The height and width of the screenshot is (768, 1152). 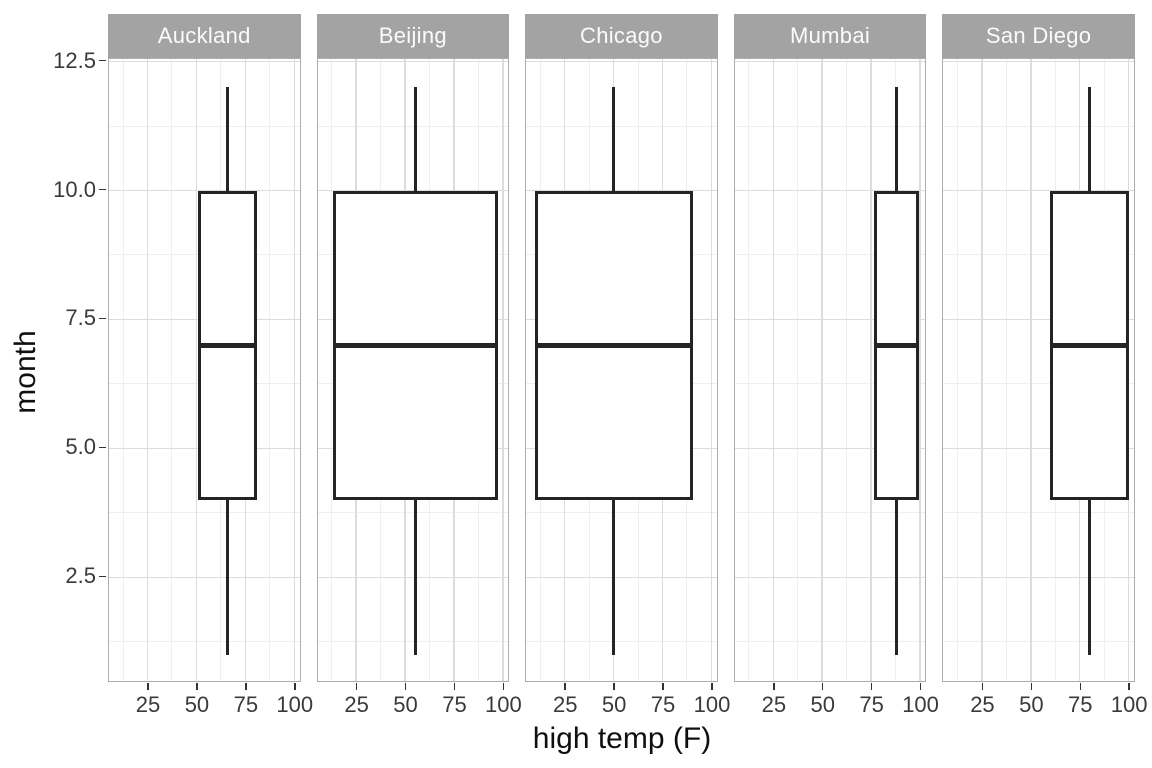 I want to click on facet-strip: Auckland, so click(x=204, y=36).